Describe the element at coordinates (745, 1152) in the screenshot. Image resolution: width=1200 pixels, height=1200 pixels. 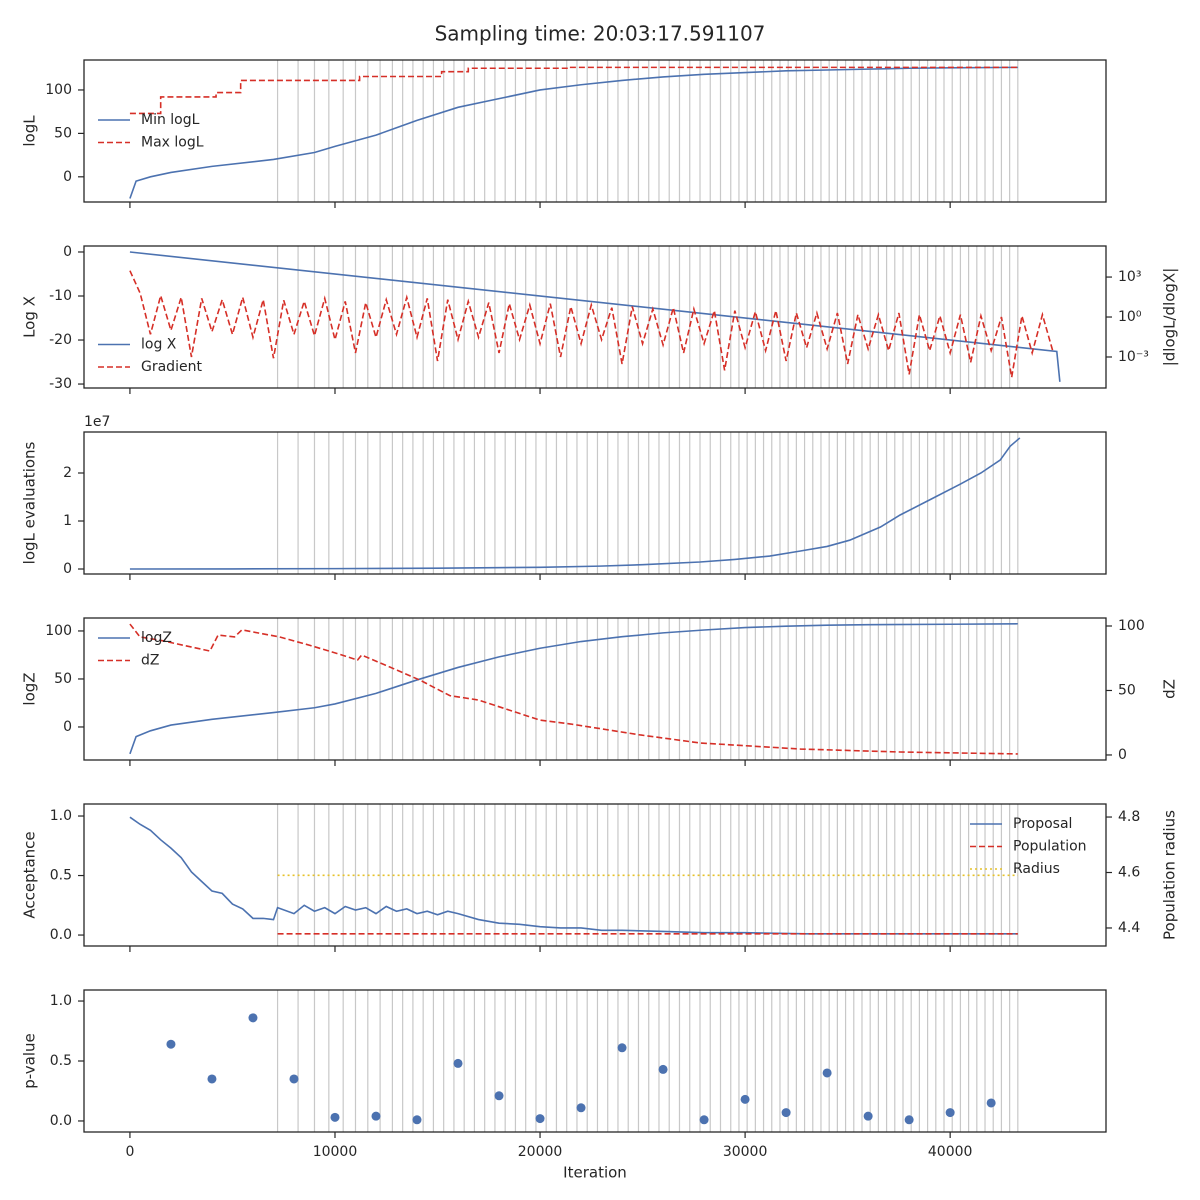
I see `x-tick-label: 30000` at that location.